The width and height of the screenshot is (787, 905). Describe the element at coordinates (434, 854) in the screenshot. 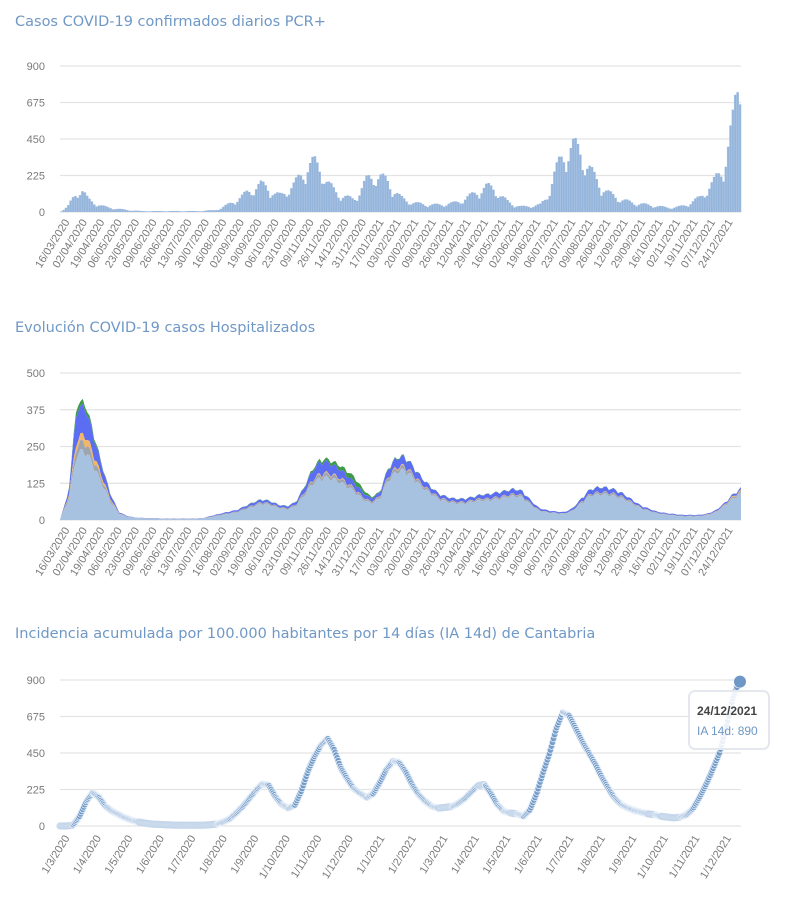

I see `x-tick-label: 1/3/2021` at that location.